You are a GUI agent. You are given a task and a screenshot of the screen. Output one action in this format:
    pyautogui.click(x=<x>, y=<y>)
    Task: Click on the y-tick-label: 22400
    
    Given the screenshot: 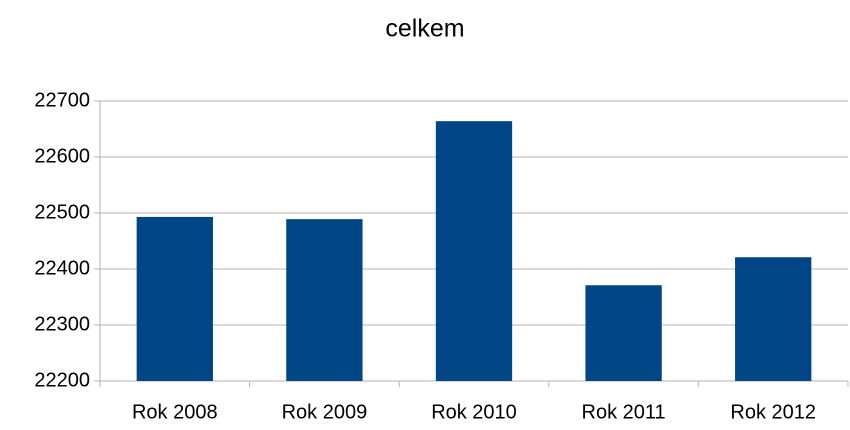 What is the action you would take?
    pyautogui.click(x=62, y=268)
    